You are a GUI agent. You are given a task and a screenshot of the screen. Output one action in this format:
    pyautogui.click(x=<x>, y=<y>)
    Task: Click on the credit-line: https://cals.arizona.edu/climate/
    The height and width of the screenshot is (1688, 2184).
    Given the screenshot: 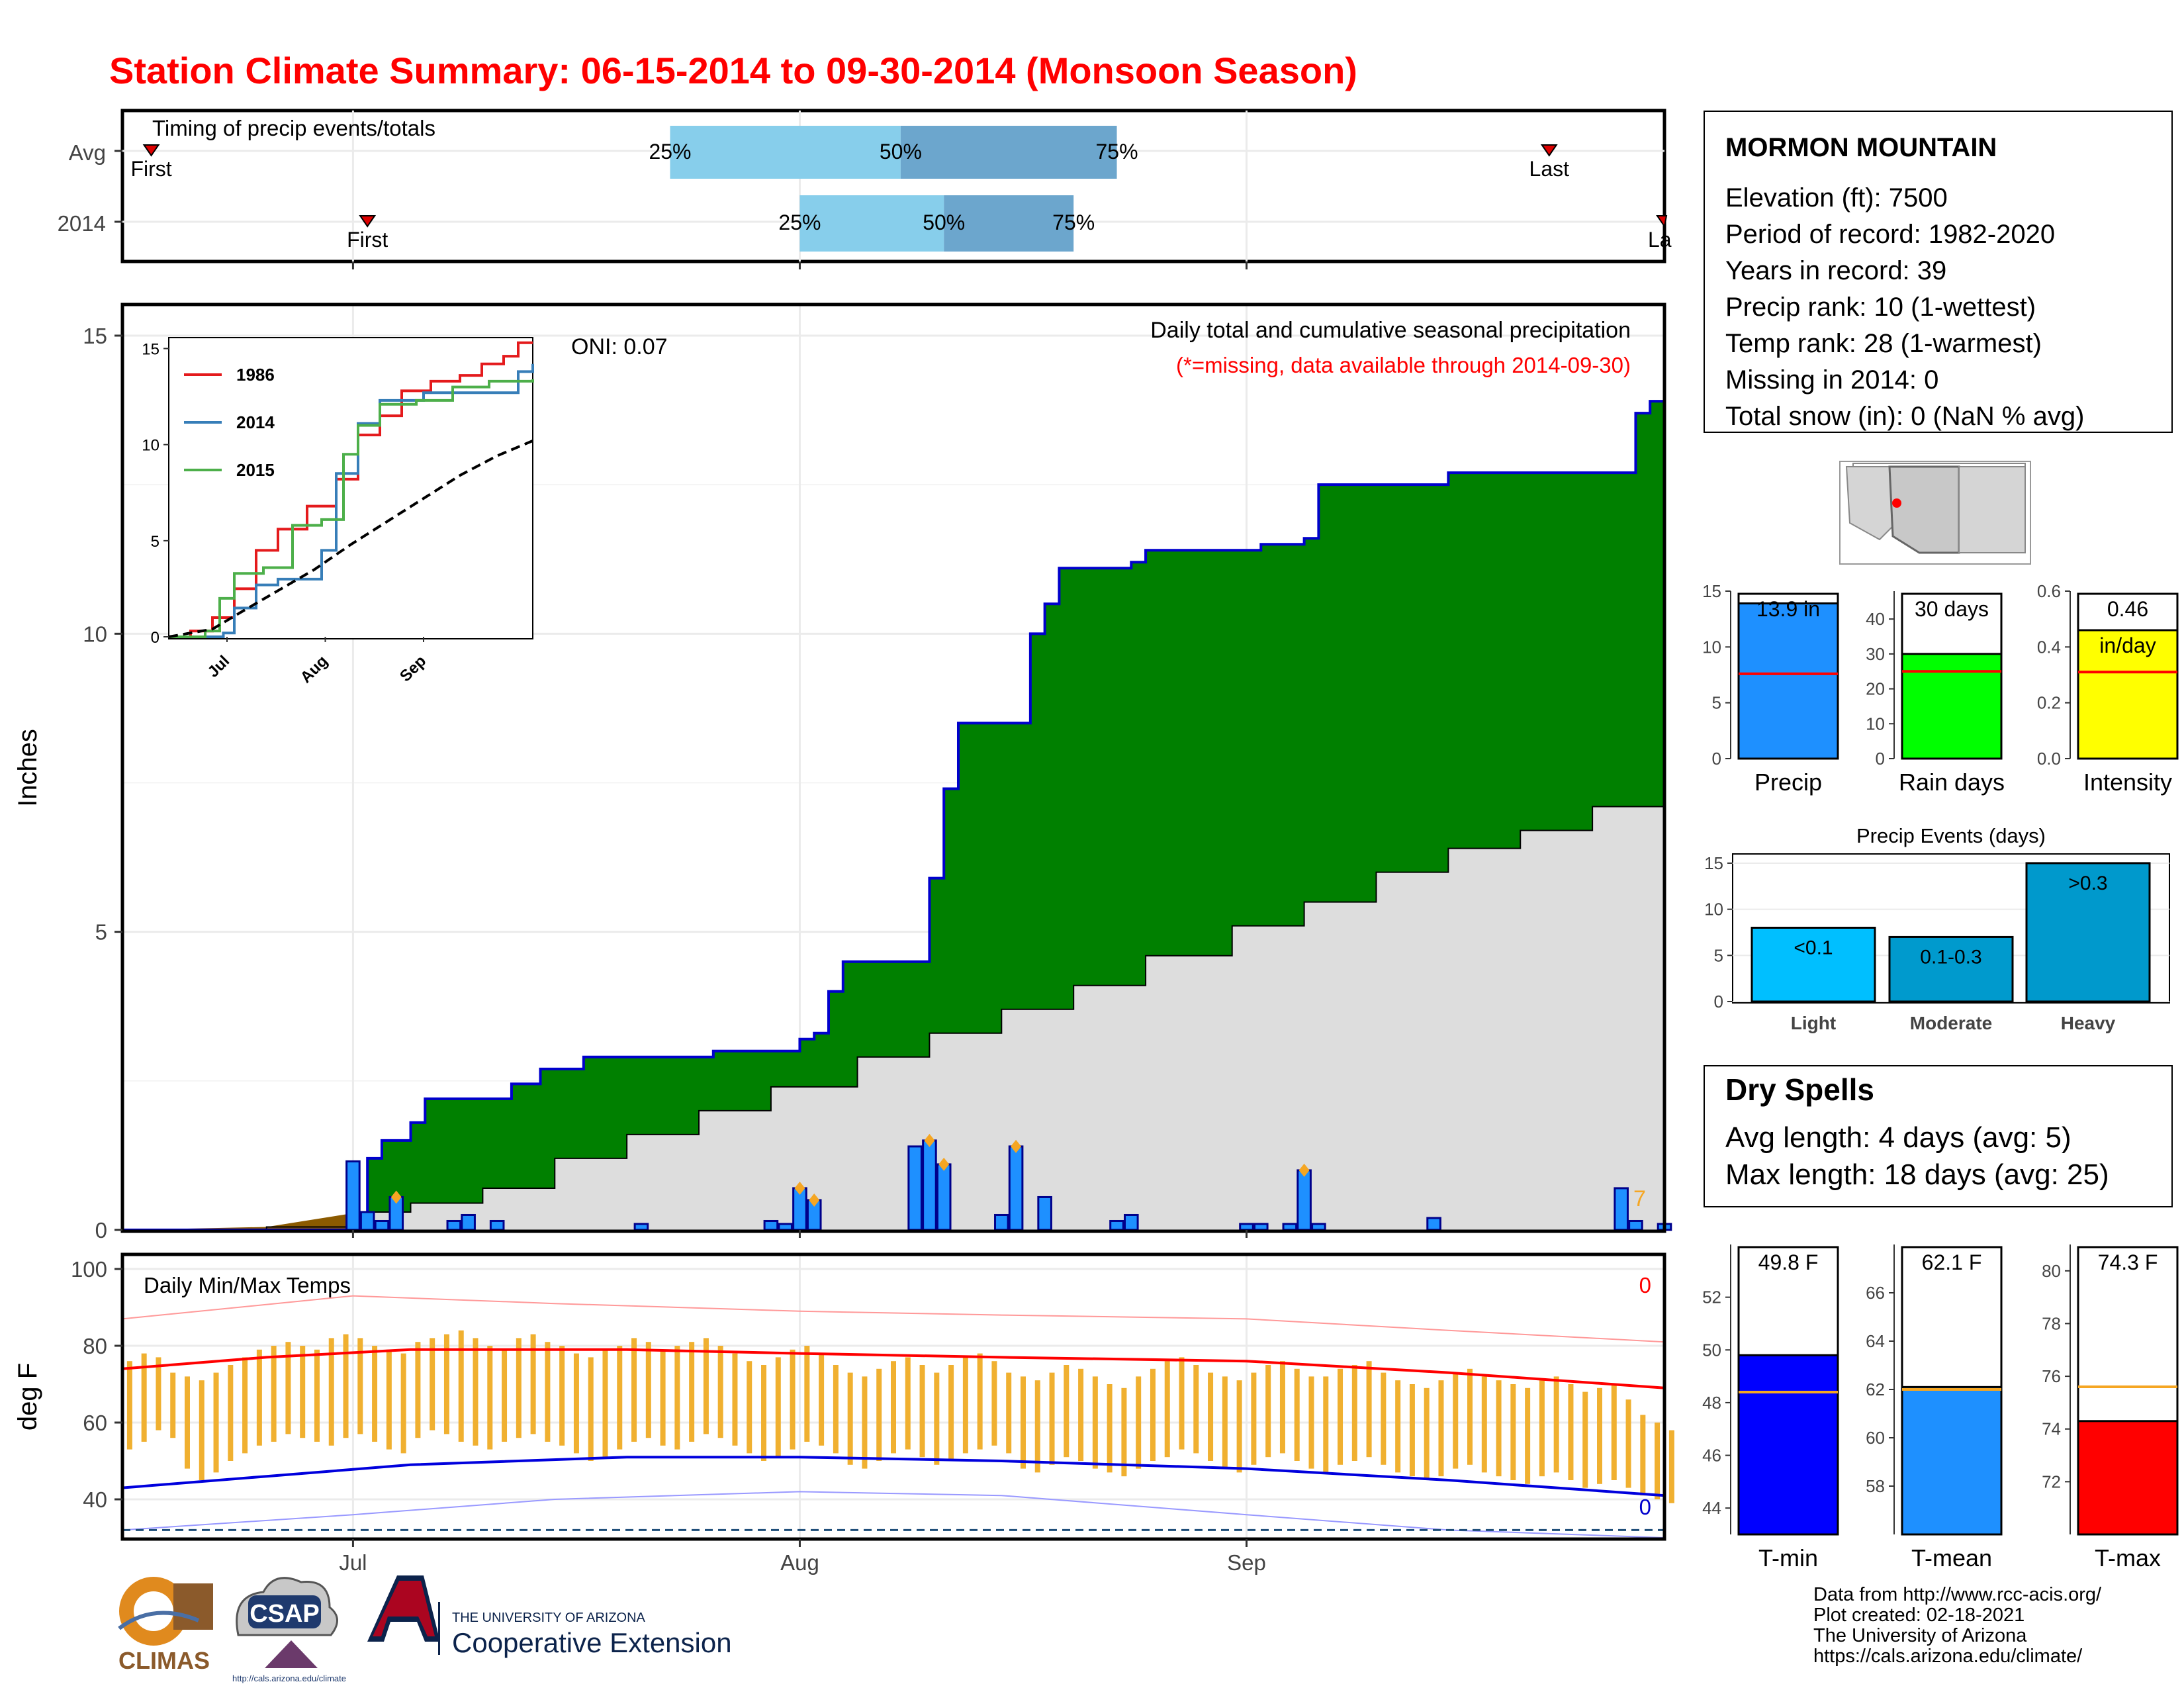 What is the action you would take?
    pyautogui.click(x=1948, y=1656)
    